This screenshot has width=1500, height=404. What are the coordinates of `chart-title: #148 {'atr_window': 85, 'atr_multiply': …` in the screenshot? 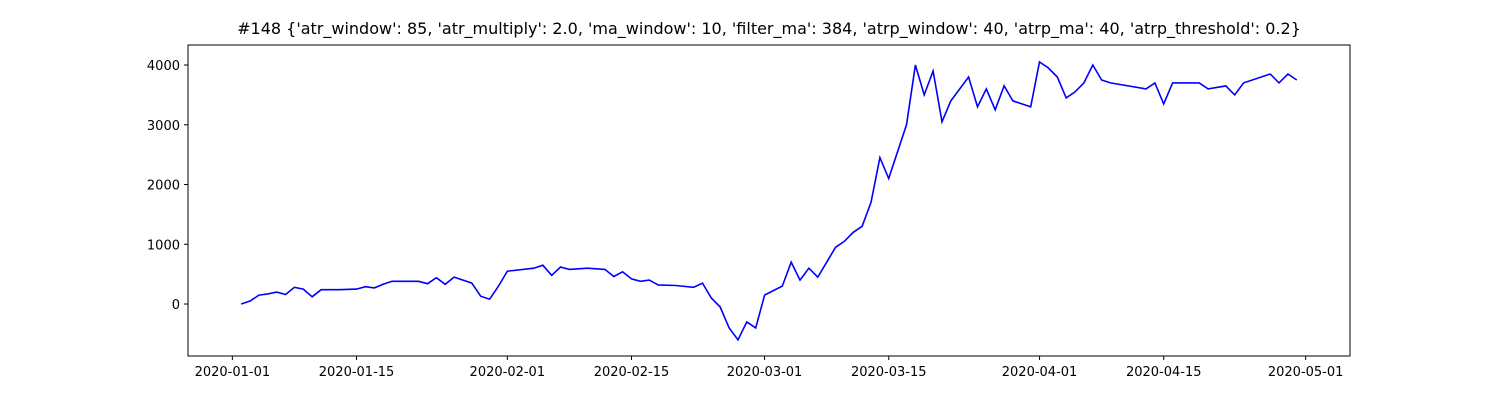 It's located at (769, 29).